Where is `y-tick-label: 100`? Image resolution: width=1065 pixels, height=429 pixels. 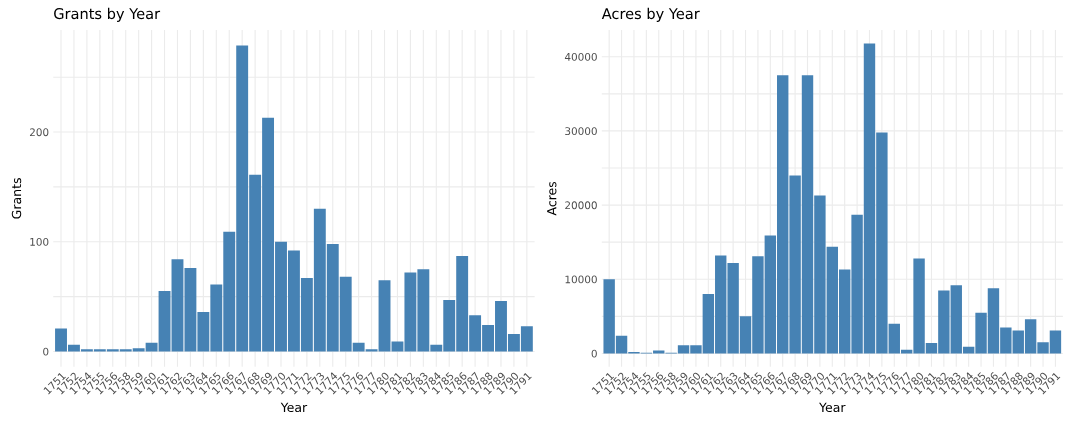
y-tick-label: 100 is located at coordinates (39, 241).